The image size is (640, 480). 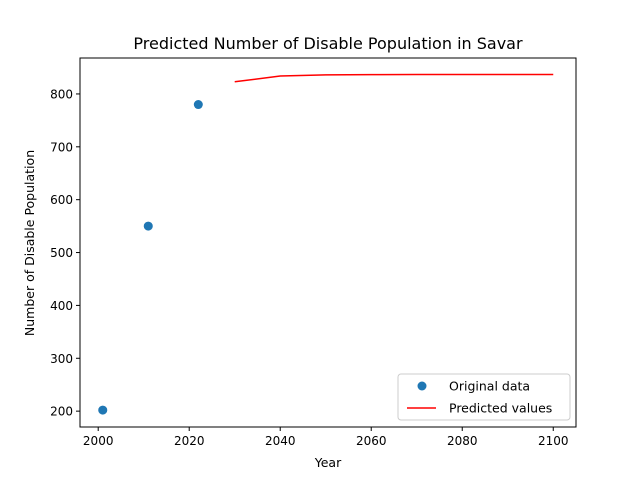 I want to click on legend-dot-marker, so click(x=422, y=386).